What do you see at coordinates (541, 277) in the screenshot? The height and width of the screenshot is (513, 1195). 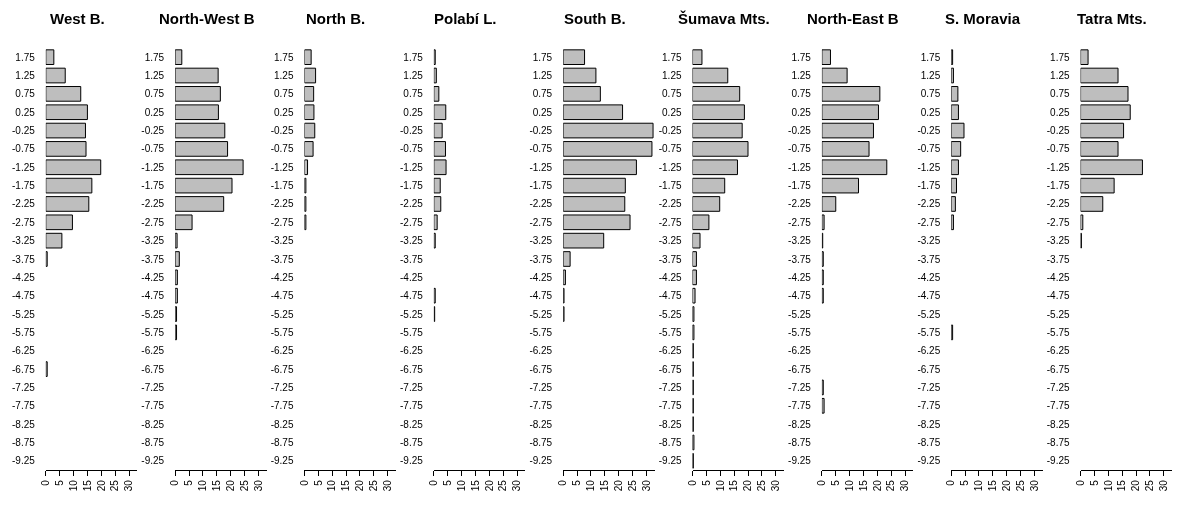 I see `y-tick-label: -4.25` at bounding box center [541, 277].